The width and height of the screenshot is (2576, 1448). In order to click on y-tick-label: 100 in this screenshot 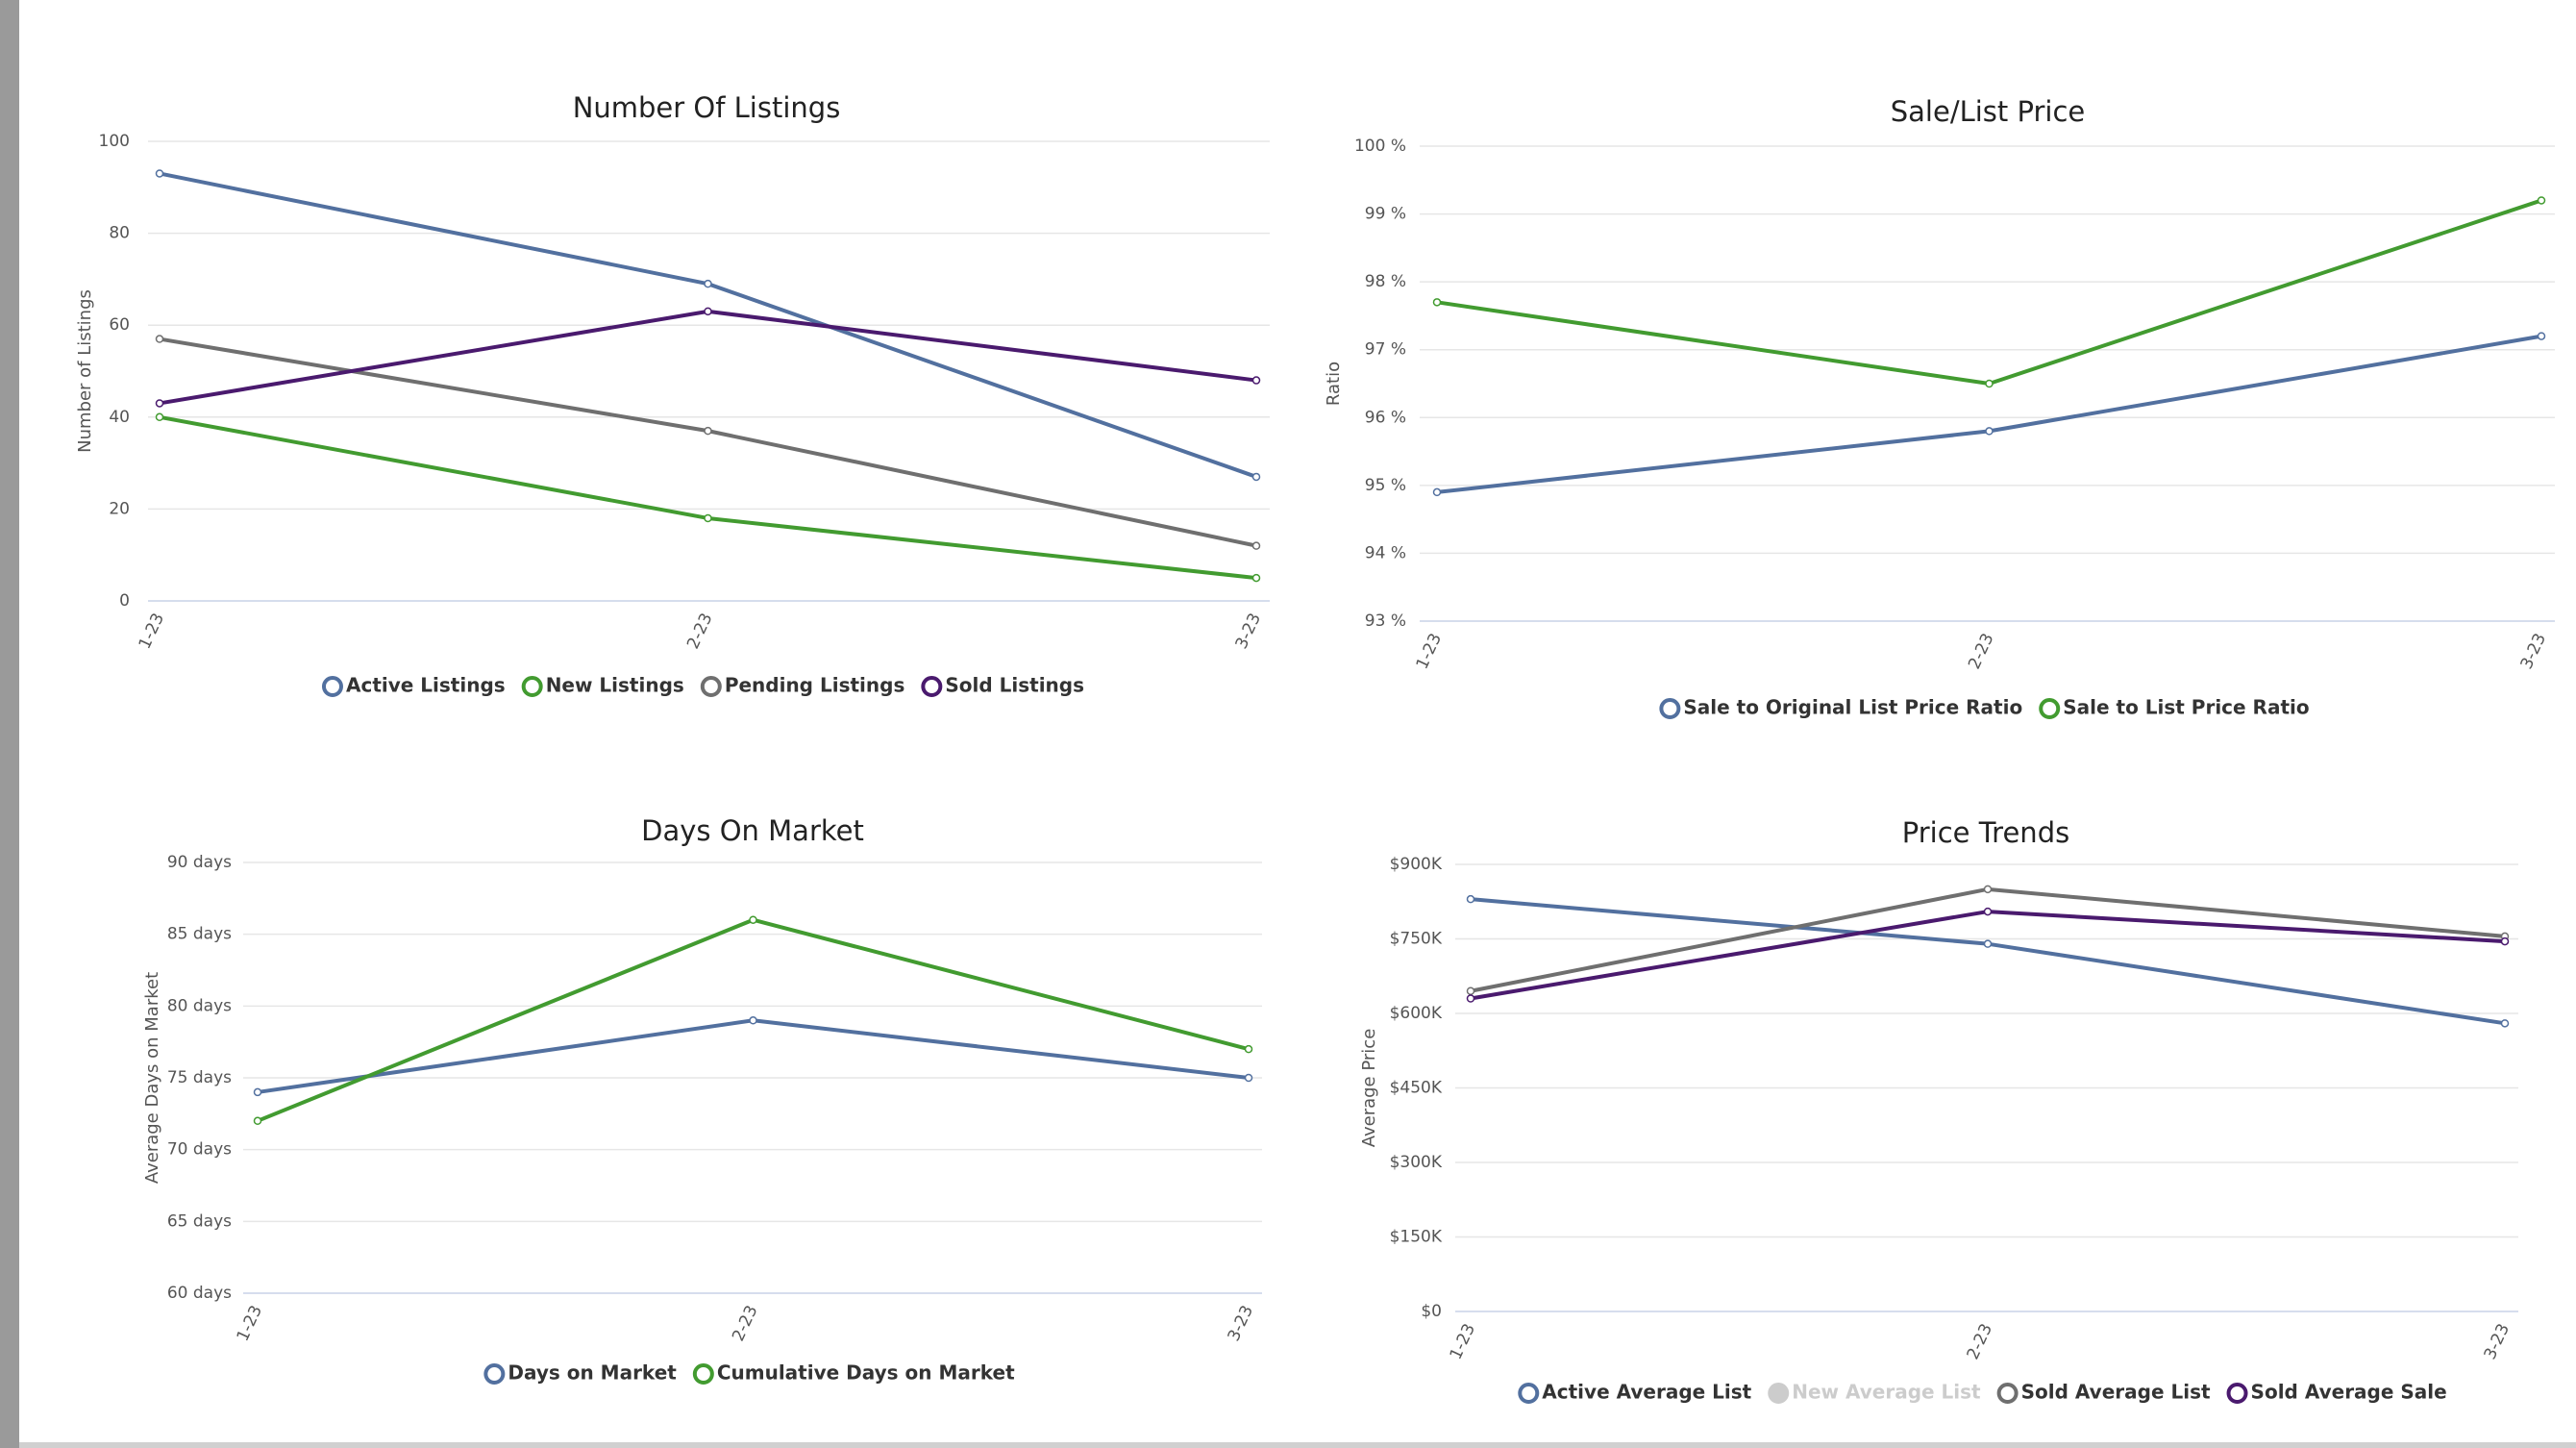, I will do `click(114, 142)`.